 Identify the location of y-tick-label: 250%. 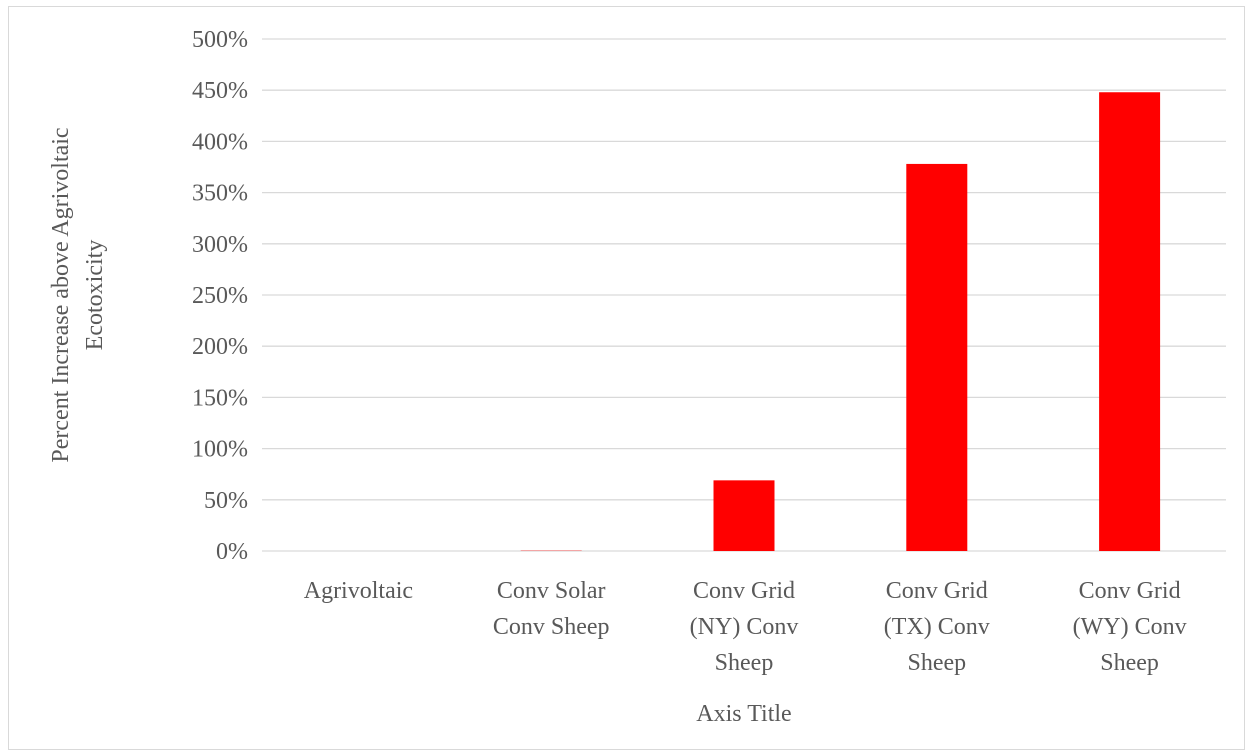
(220, 296).